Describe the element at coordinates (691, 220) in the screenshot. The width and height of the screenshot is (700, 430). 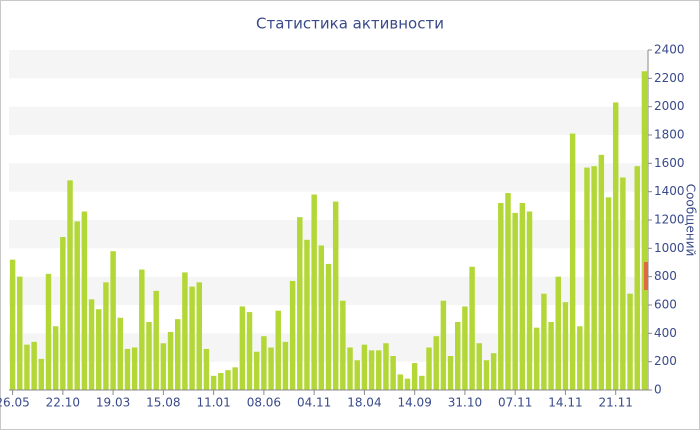
I see `y-axis-label: Сообщений` at that location.